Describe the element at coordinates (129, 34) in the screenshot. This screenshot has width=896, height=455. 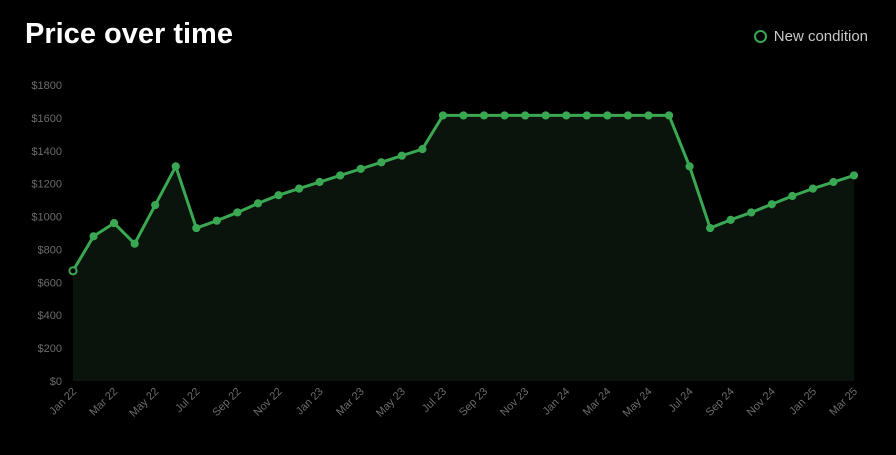
I see `chart-title: Price over time` at that location.